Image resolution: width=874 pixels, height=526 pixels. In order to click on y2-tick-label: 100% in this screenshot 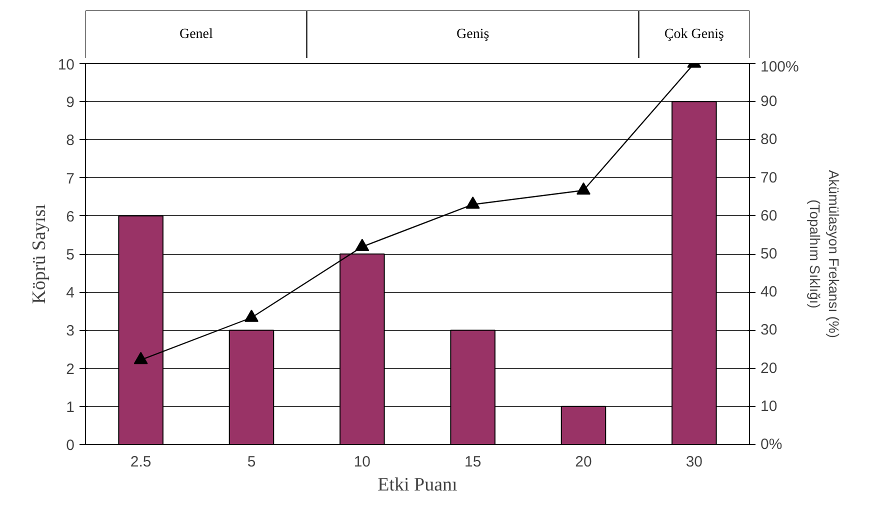, I will do `click(779, 67)`.